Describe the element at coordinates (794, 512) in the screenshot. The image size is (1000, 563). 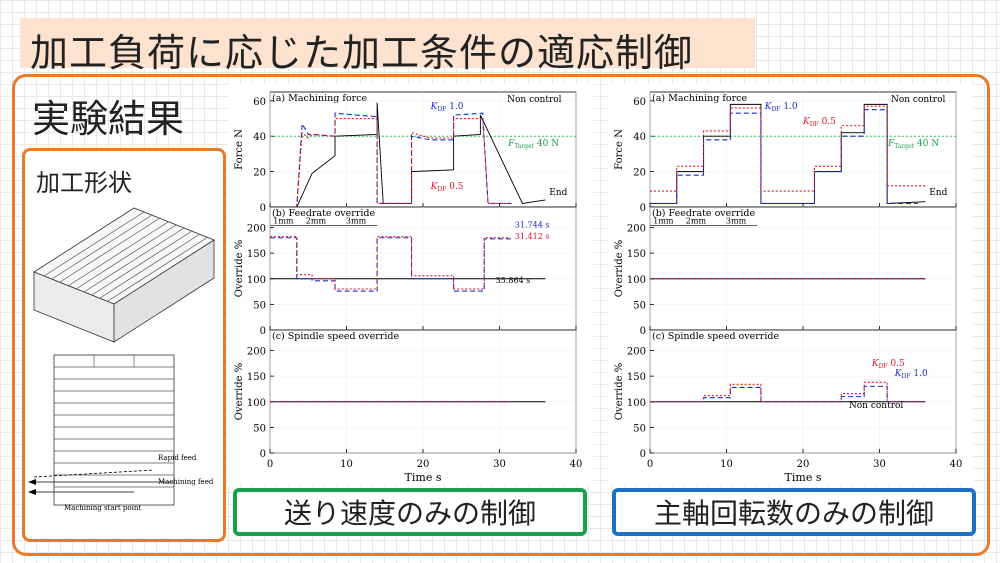
I see `caption-spindle-only: 主軸回転数のみの制御` at that location.